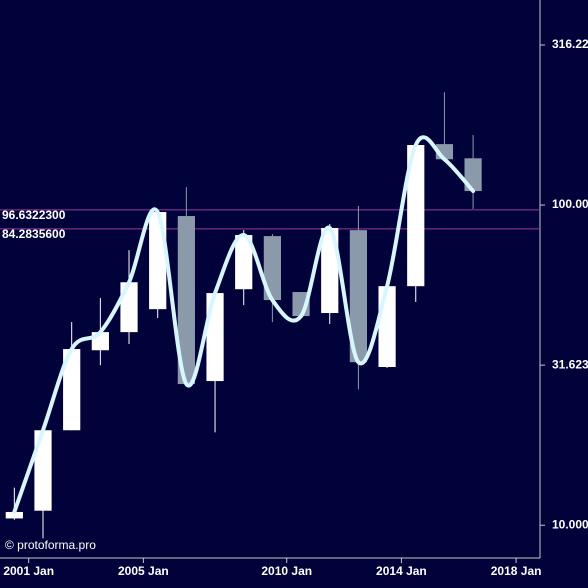 Image resolution: width=588 pixels, height=588 pixels. I want to click on x-tick-label: 2014 Jan, so click(401, 571).